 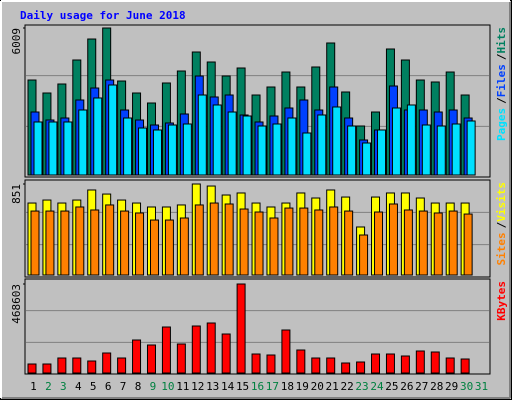 I want to click on legend-entry: Pages, so click(x=501, y=124).